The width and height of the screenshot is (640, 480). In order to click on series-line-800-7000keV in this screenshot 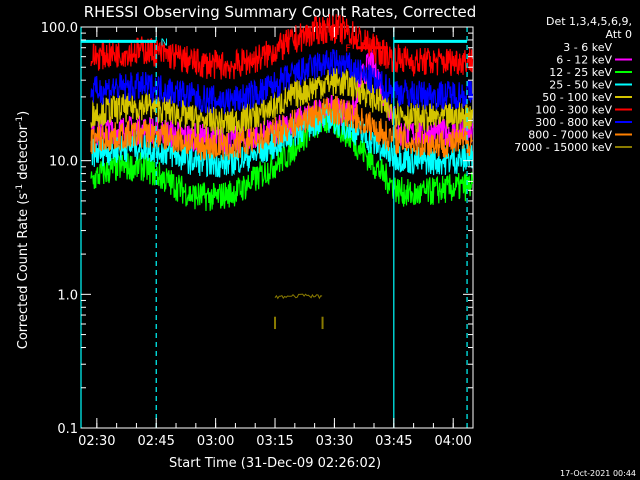, I will do `click(281, 128)`.